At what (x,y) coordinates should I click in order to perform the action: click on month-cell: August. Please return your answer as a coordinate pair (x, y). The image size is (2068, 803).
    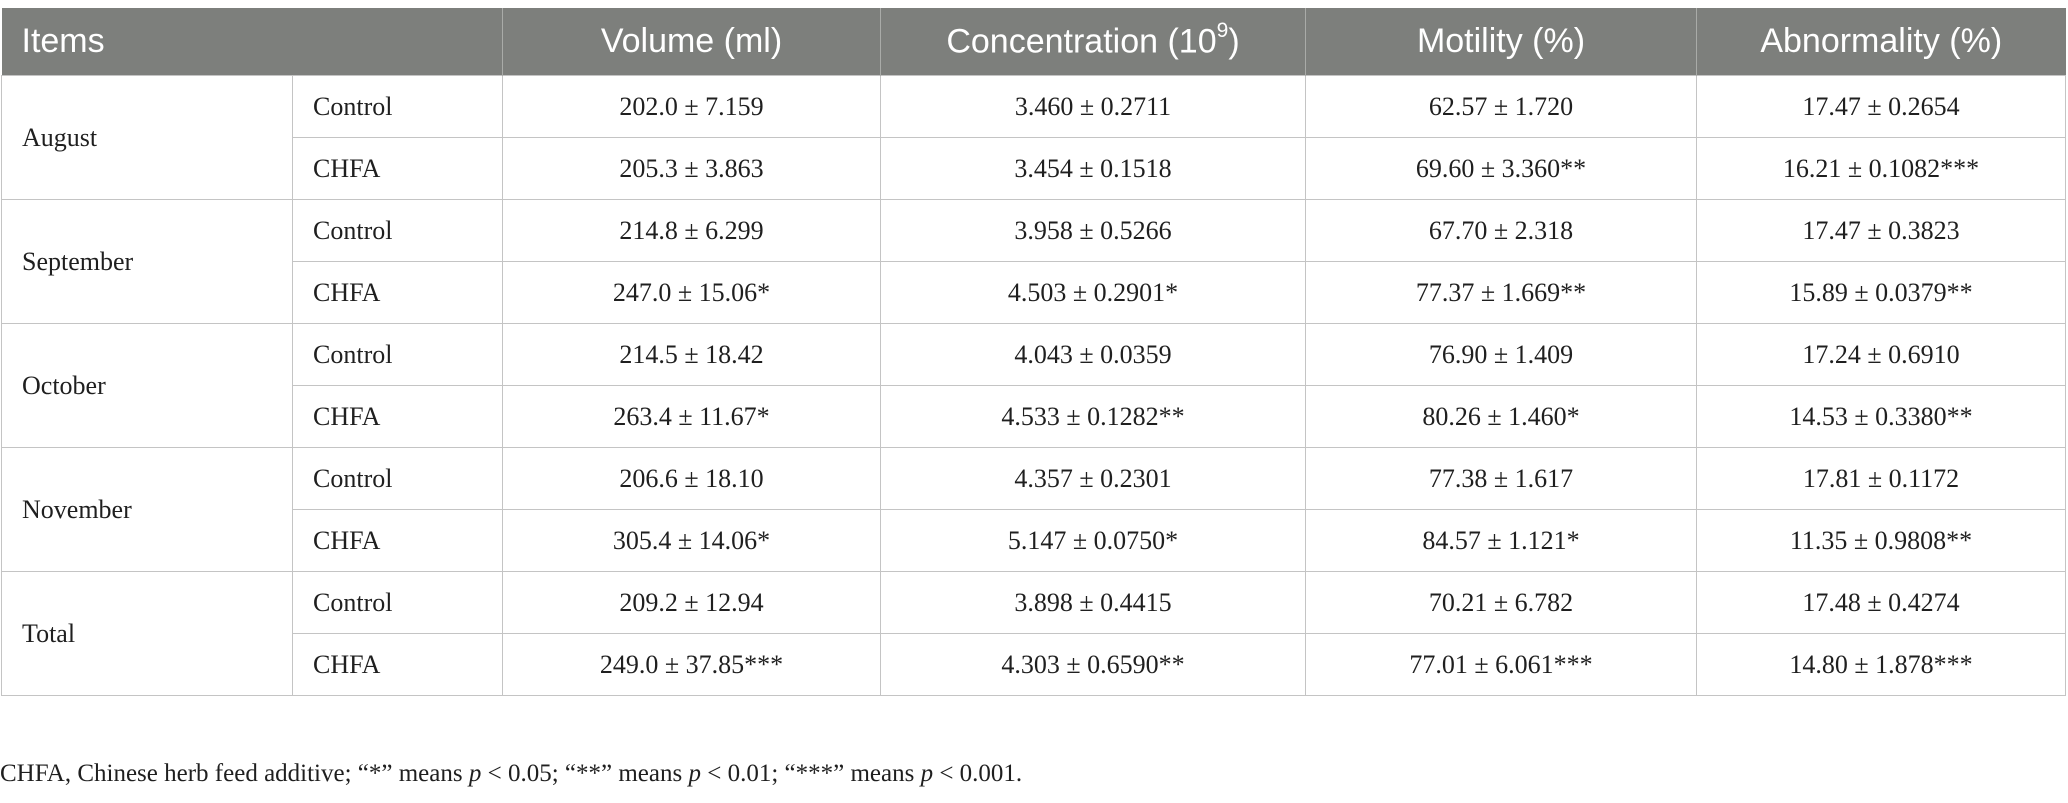
    Looking at the image, I should click on (147, 137).